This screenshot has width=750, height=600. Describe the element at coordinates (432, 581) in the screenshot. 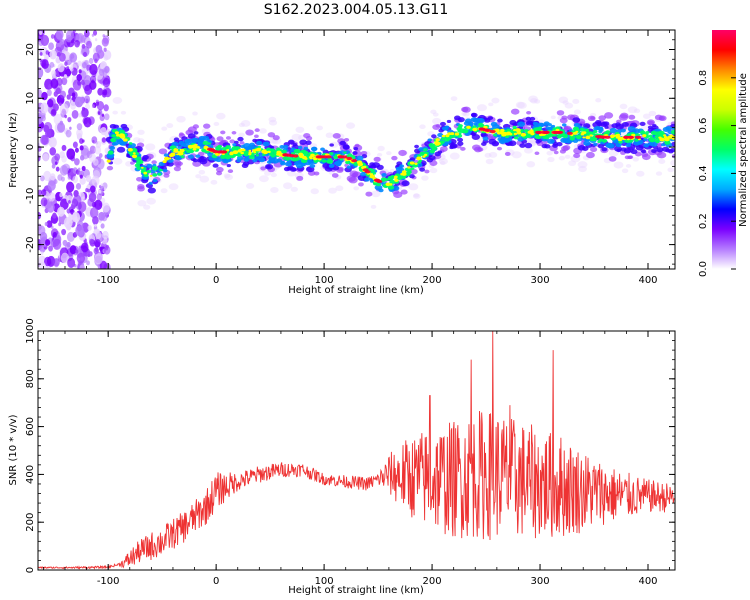

I see `snr-xtick-label: 200` at that location.